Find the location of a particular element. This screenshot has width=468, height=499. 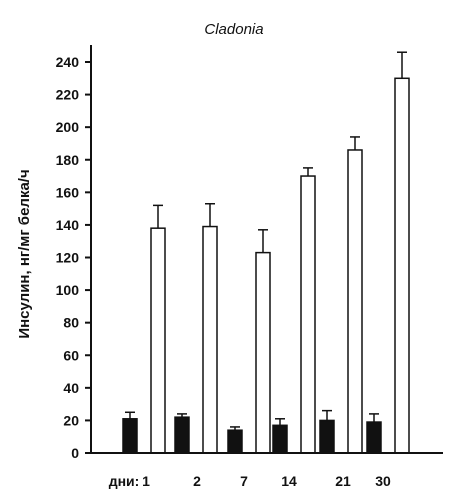

y-tick-label: 0 is located at coordinates (75, 453).